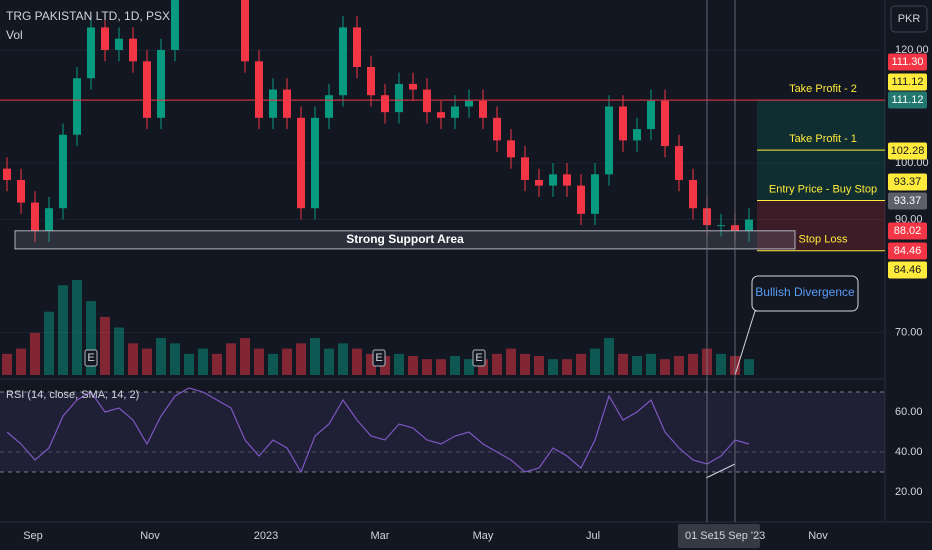 This screenshot has width=932, height=550. I want to click on y-tick-label: 70.00, so click(909, 332).